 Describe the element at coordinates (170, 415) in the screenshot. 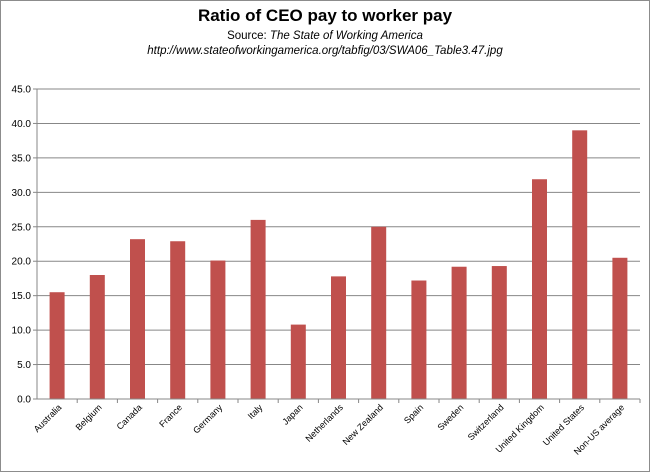

I see `x-tick-label: France` at that location.